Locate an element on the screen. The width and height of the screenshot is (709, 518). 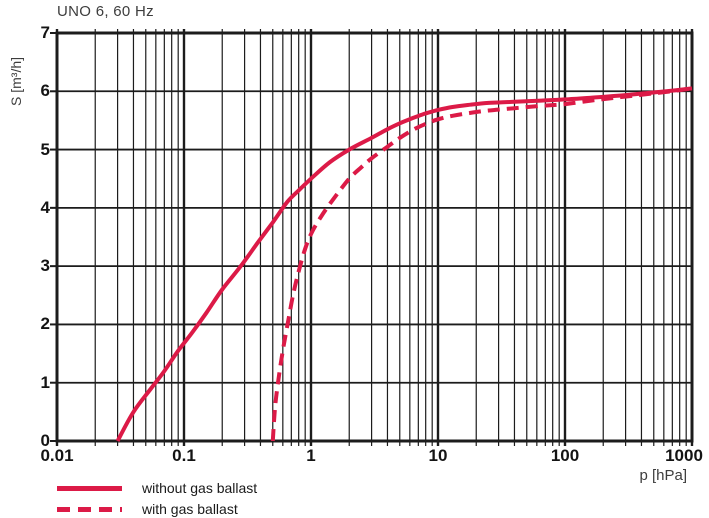
legend-label-with-gas-ballast: with gas ballast is located at coordinates (190, 509).